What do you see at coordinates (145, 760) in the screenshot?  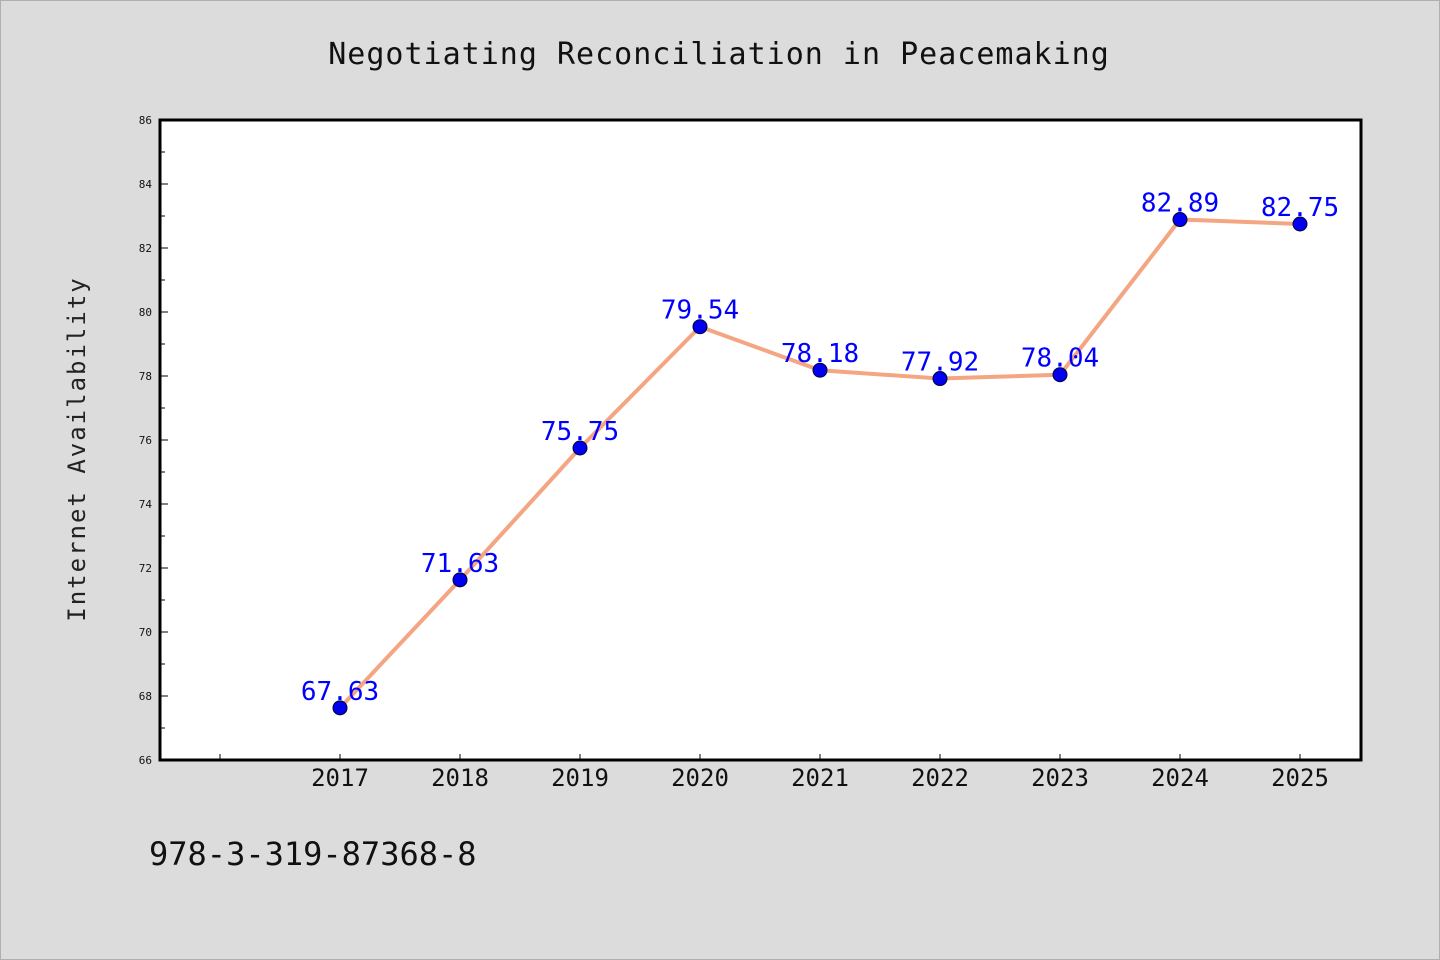 I see `y-tick-label: 66` at bounding box center [145, 760].